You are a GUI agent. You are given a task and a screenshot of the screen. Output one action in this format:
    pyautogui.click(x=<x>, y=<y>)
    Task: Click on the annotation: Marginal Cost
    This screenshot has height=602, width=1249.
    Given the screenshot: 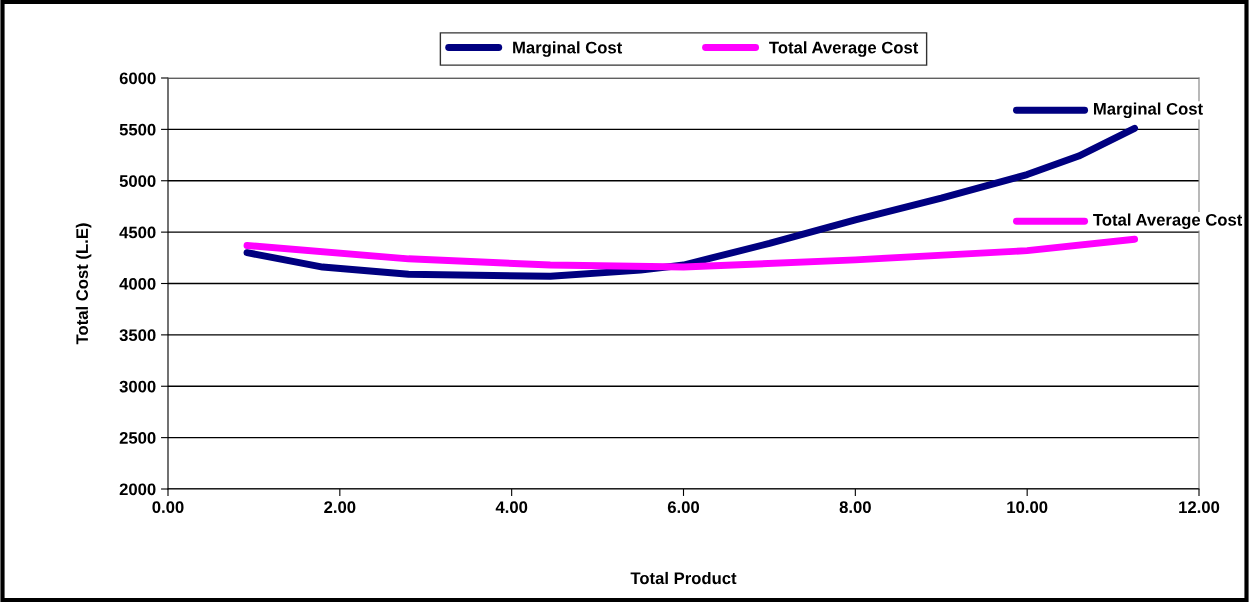 What is the action you would take?
    pyautogui.click(x=1148, y=110)
    